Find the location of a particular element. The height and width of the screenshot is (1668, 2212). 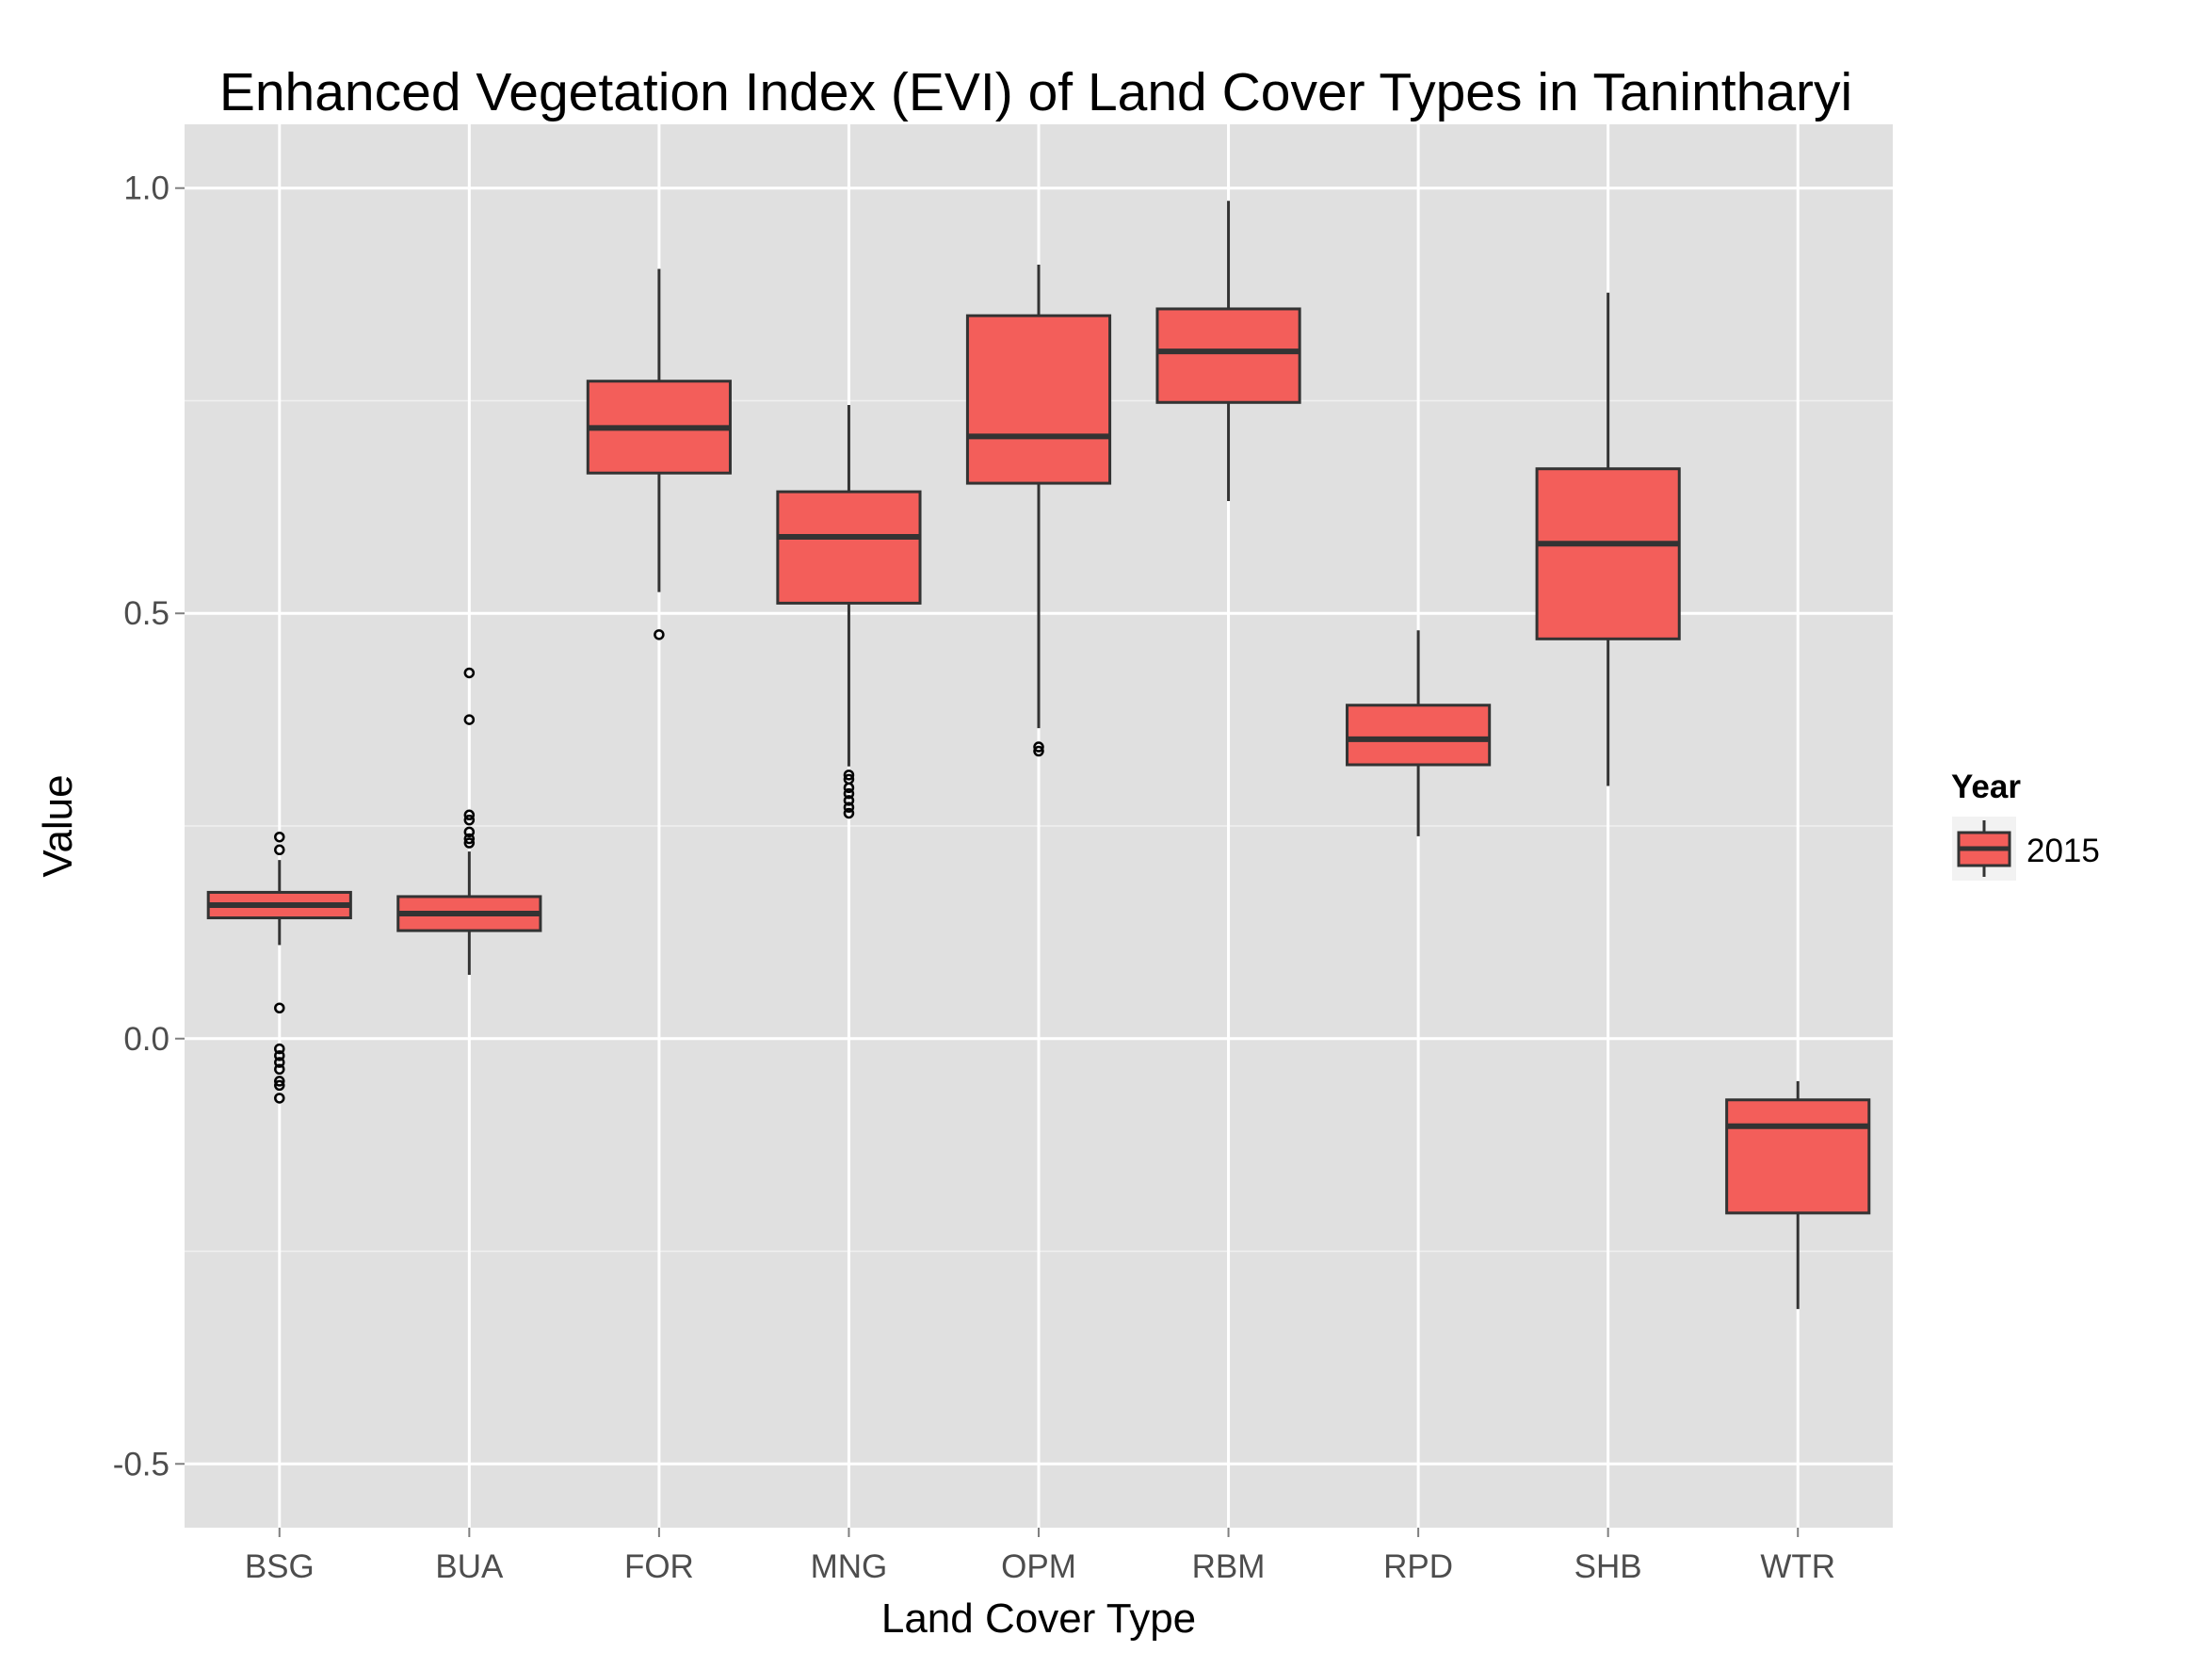

box-wtr is located at coordinates (1798, 1194).